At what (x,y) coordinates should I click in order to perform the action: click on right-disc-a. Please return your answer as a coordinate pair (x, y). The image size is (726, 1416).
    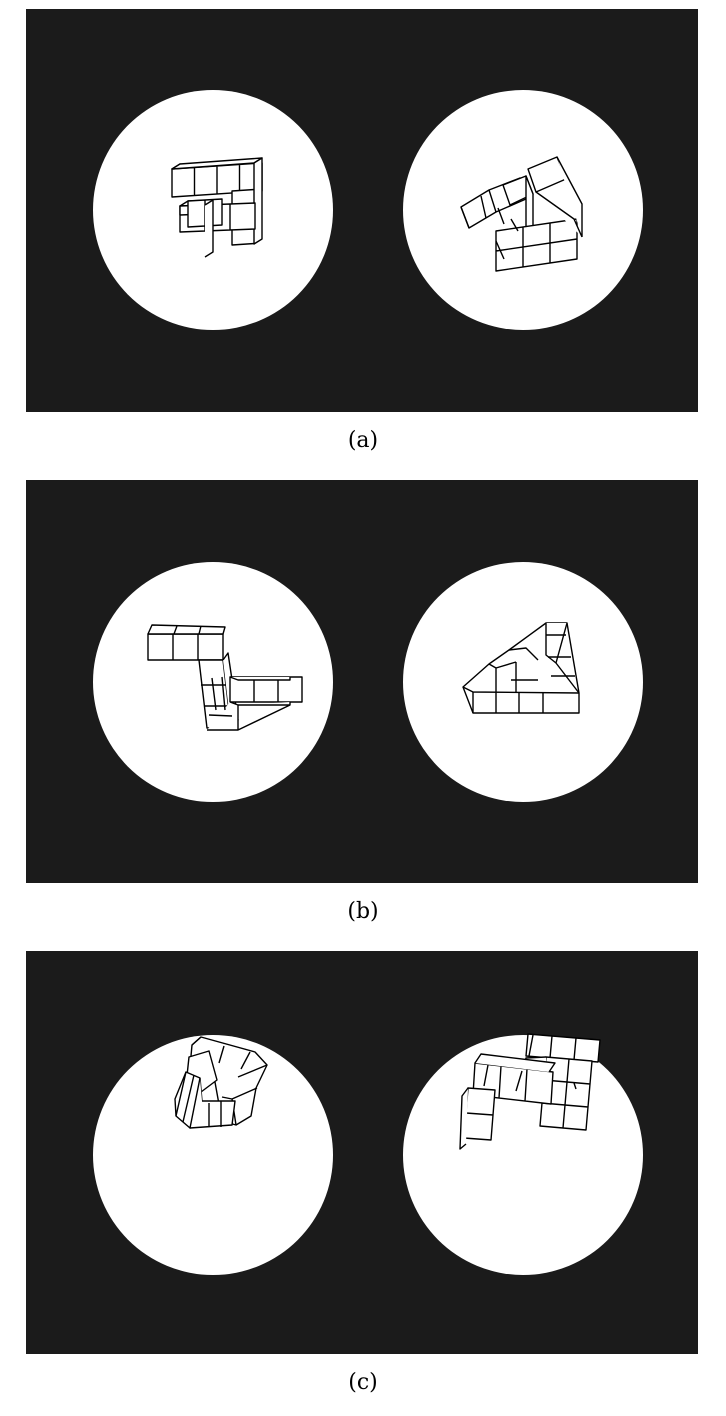
    Looking at the image, I should click on (523, 210).